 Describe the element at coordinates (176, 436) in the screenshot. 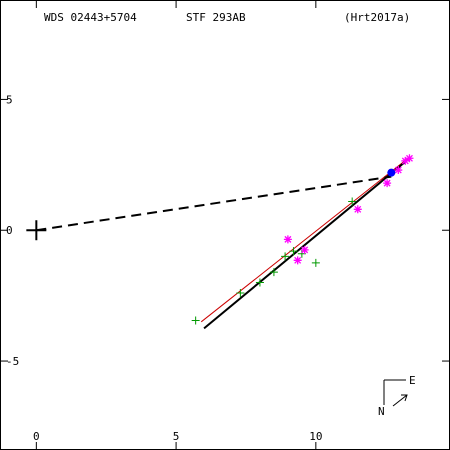

I see `x-tick-label: 5` at that location.